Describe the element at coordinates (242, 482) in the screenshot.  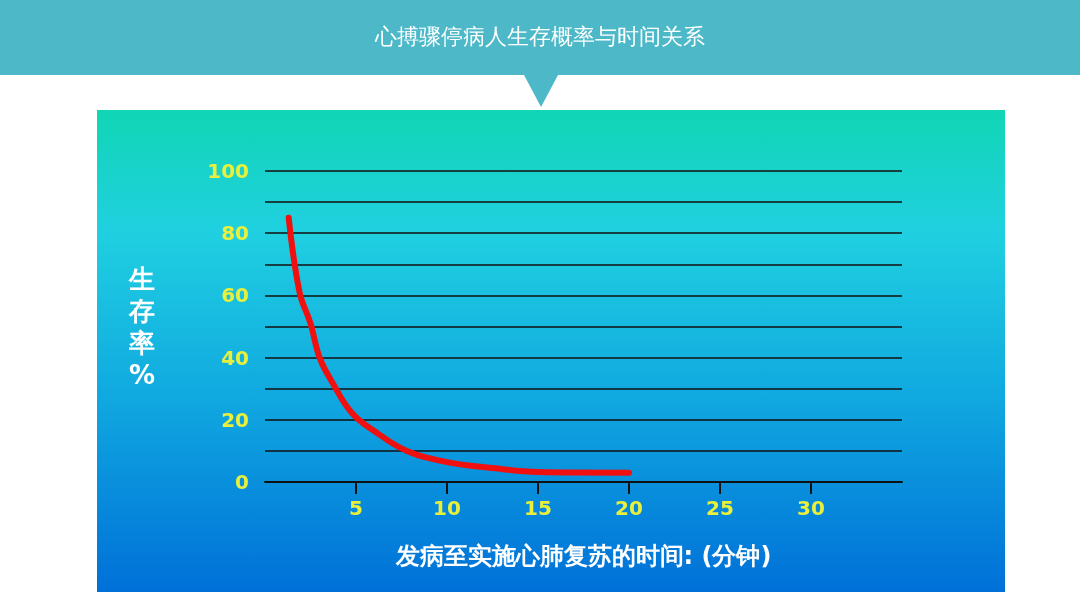
I see `y-tick-label: 0` at that location.